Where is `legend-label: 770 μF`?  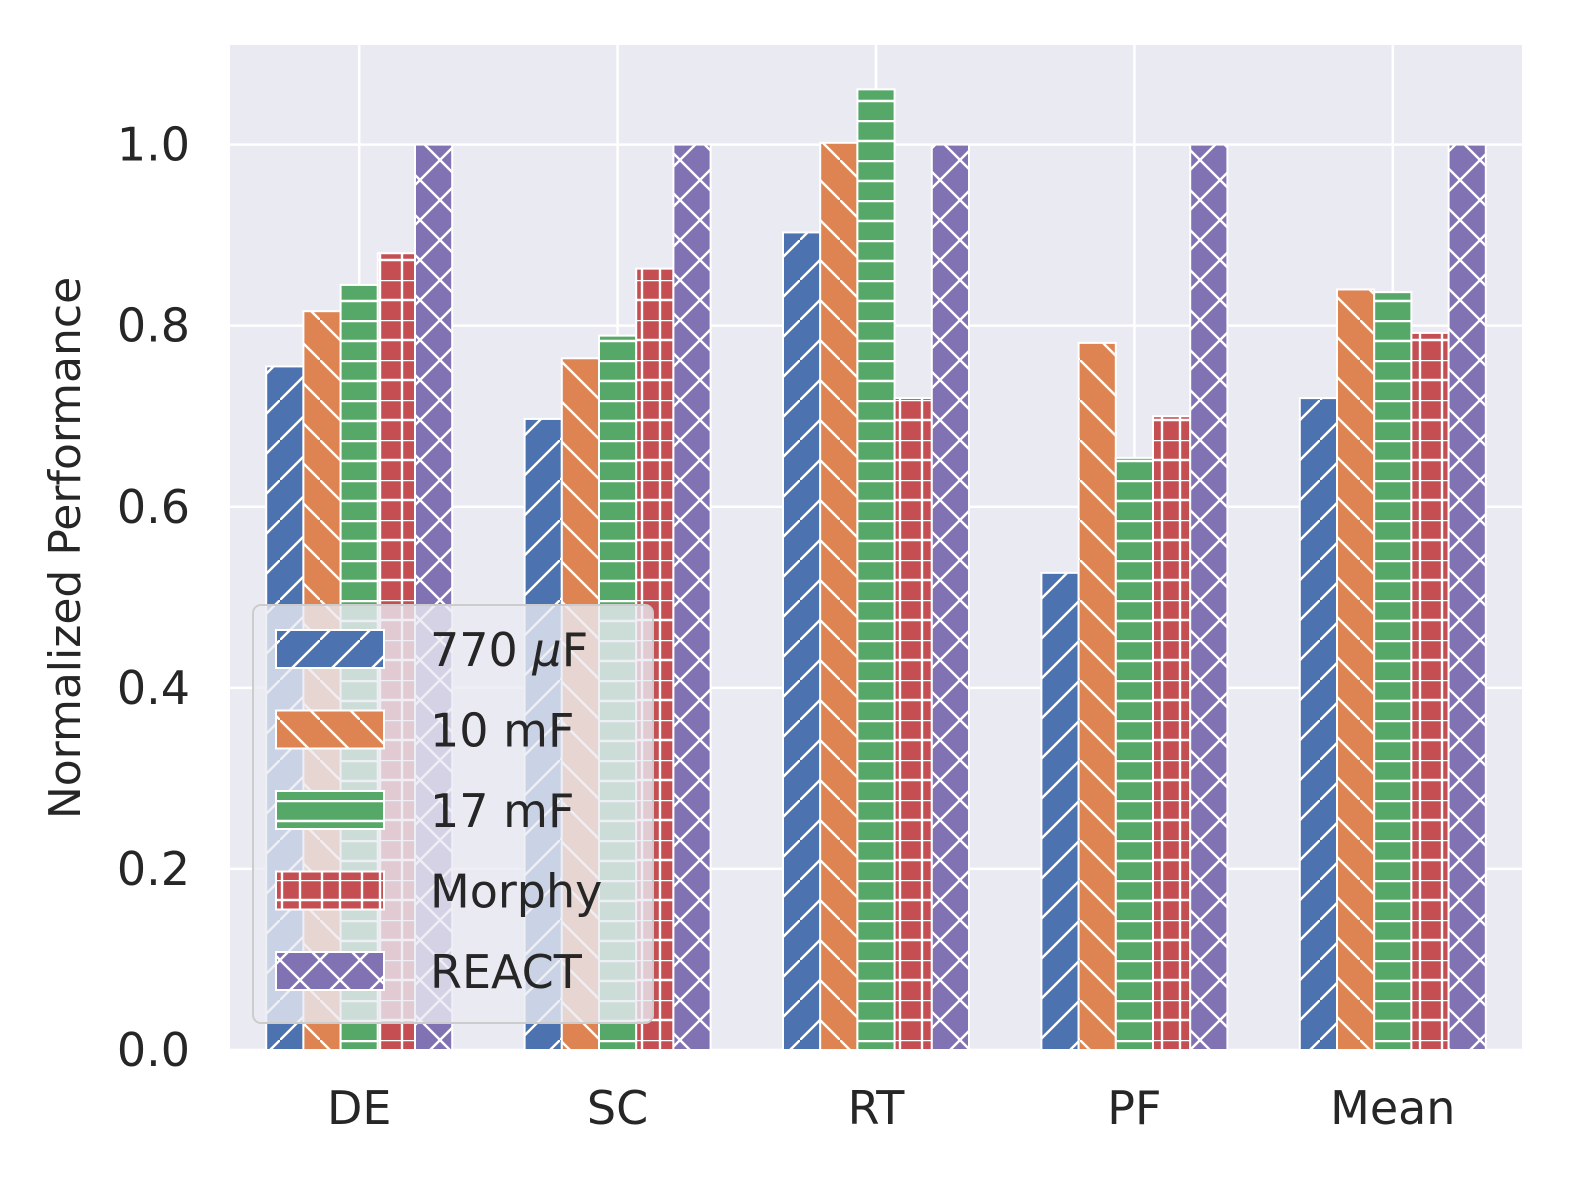
legend-label: 770 μF is located at coordinates (509, 650).